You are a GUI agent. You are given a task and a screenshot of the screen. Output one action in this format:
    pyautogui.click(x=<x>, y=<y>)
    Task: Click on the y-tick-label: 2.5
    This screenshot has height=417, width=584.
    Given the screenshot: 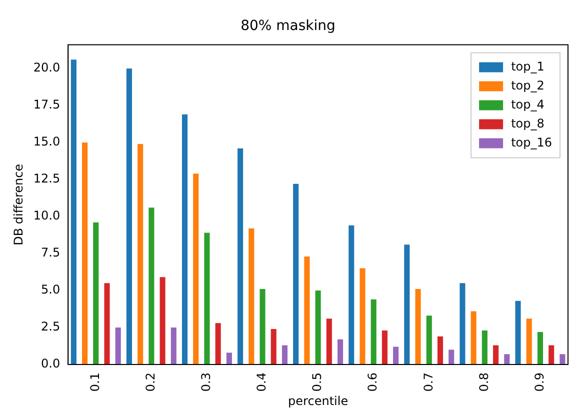 What is the action you would take?
    pyautogui.click(x=50, y=327)
    